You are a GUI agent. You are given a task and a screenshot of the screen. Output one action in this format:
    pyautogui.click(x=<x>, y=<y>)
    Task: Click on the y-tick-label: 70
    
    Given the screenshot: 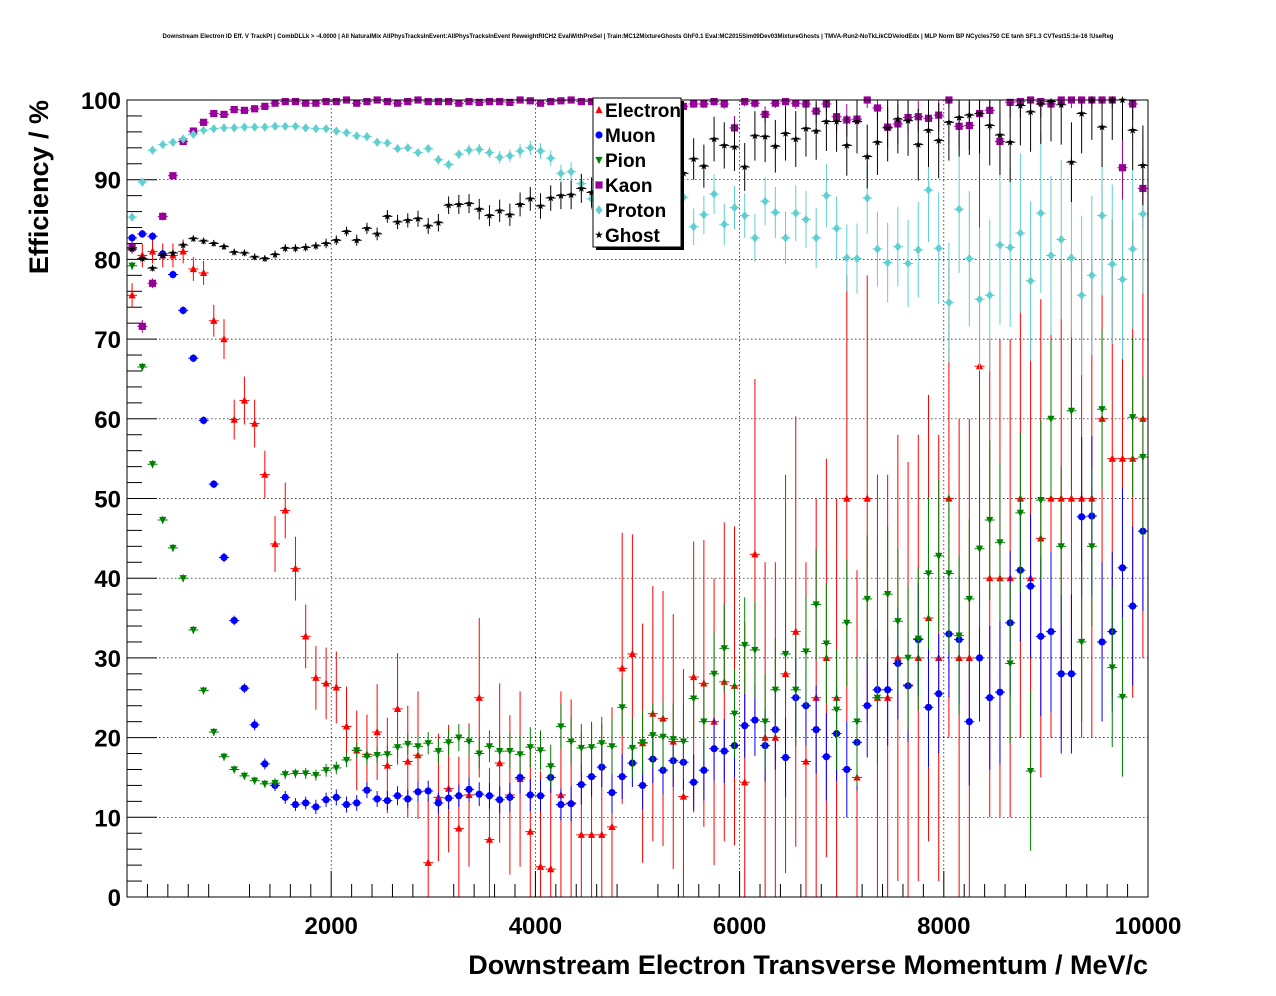 What is the action you would take?
    pyautogui.click(x=107, y=340)
    